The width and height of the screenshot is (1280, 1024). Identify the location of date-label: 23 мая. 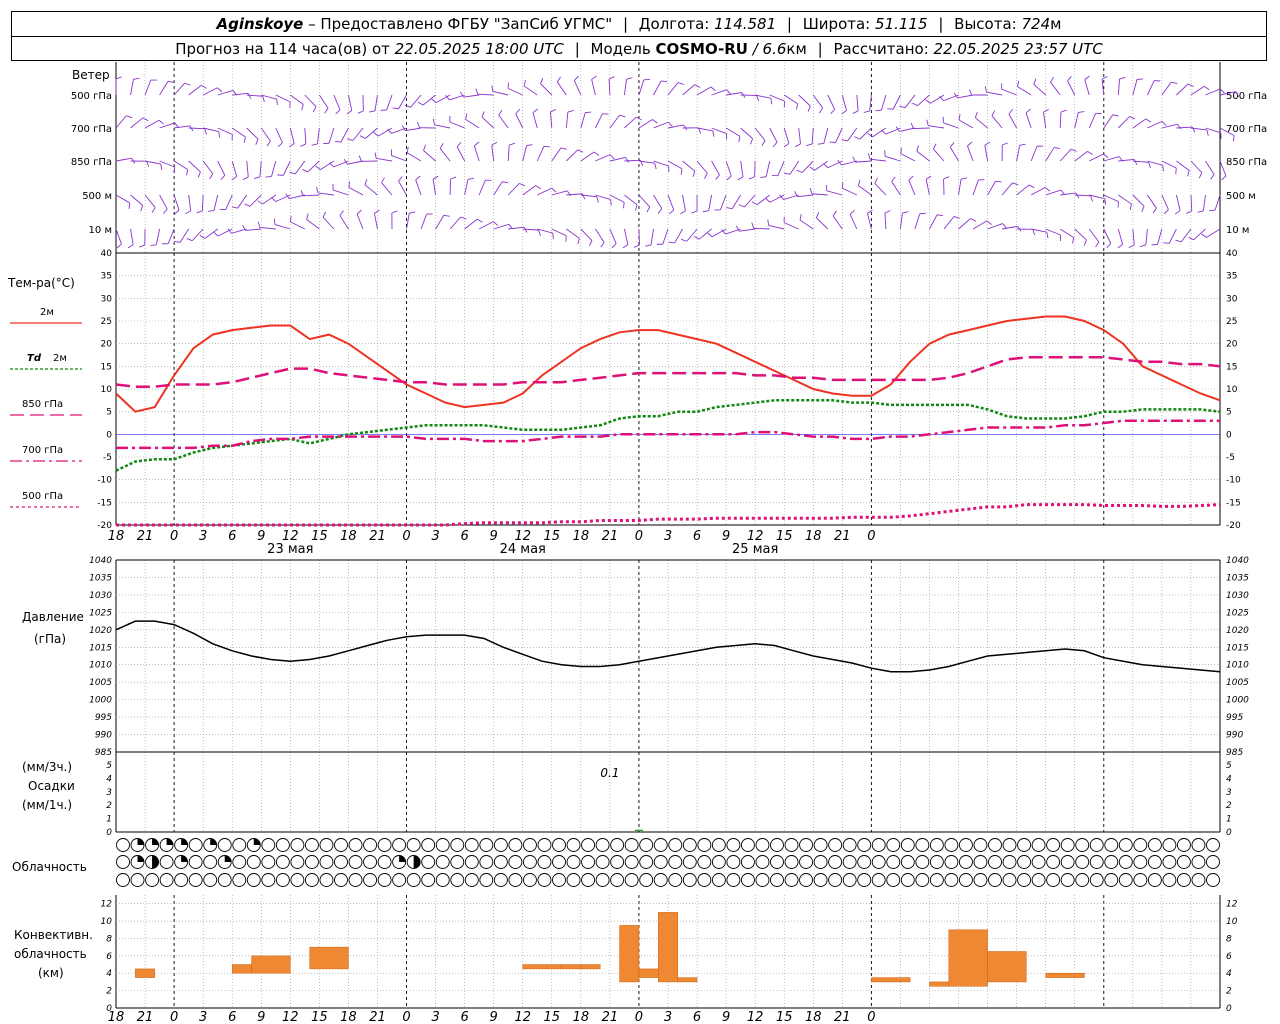
(290, 549).